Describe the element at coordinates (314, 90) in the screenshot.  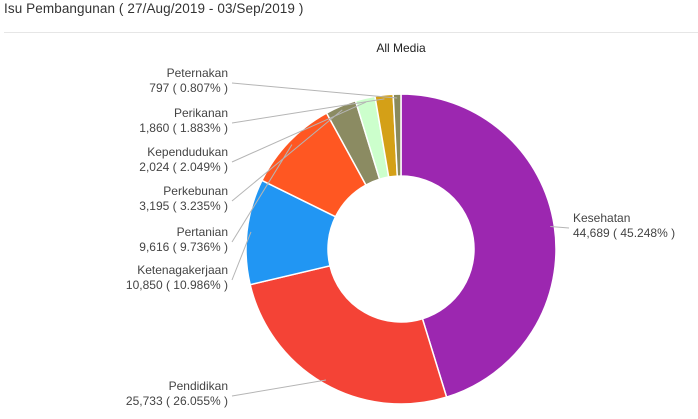
I see `leader-line-peternakan` at that location.